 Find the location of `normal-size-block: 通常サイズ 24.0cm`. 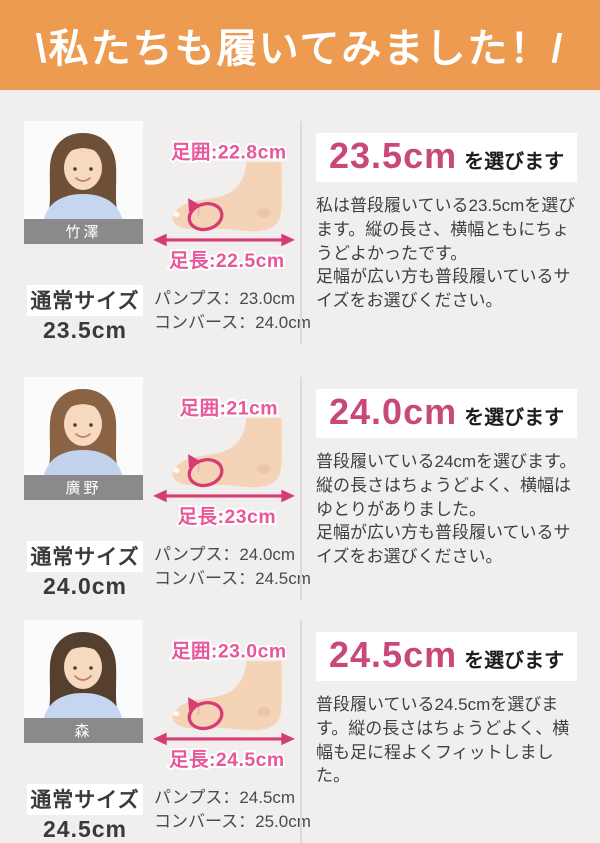

normal-size-block: 通常サイズ 24.0cm is located at coordinates (85, 570).